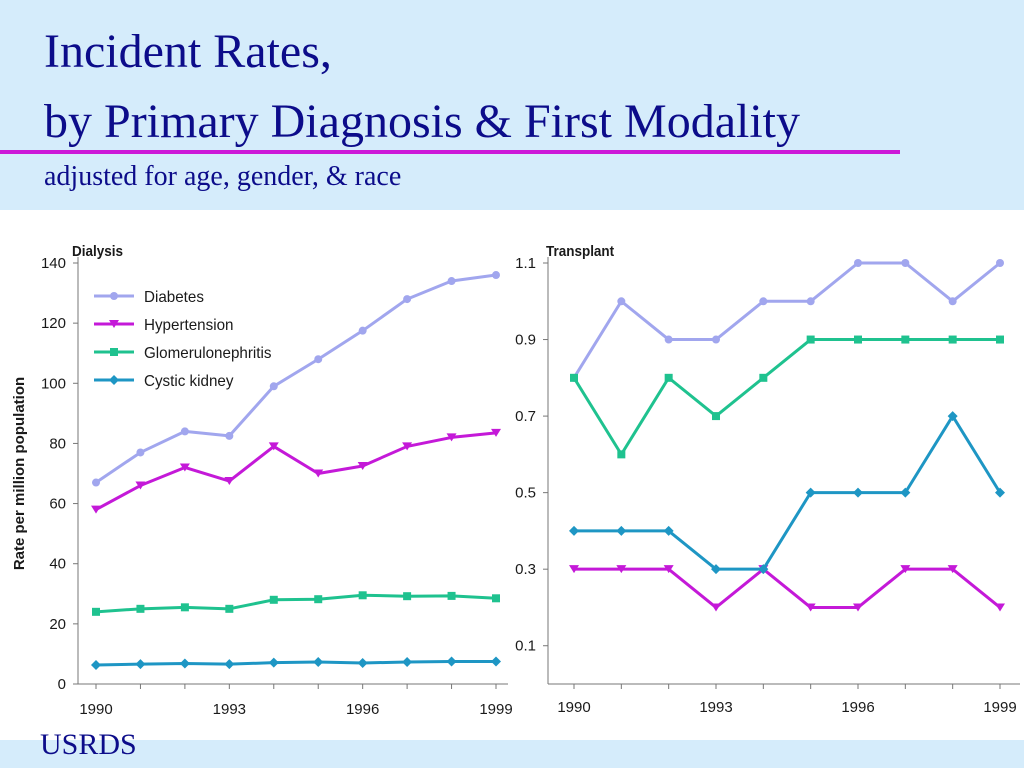  What do you see at coordinates (788, 492) in the screenshot?
I see `transplant-series-line-cystic-kidney` at bounding box center [788, 492].